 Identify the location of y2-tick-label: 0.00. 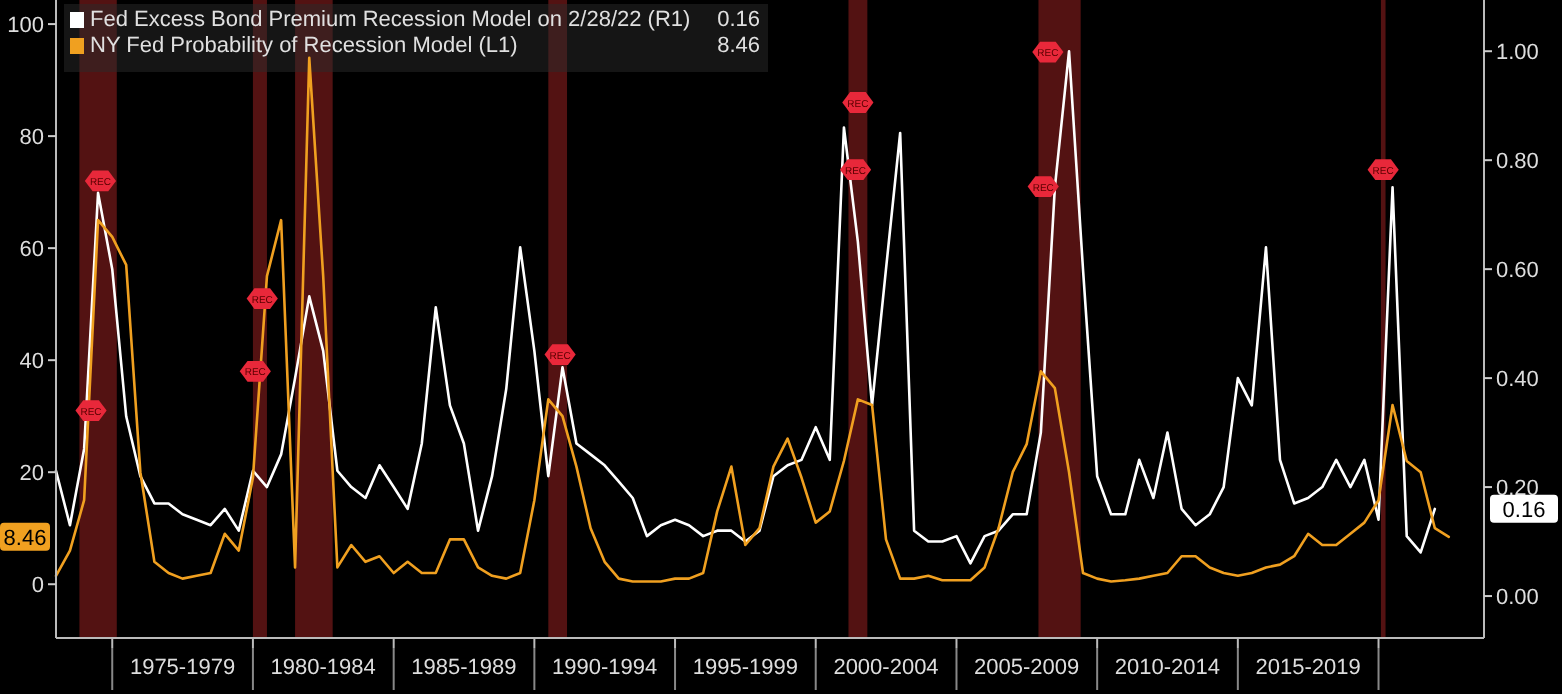
(1517, 598).